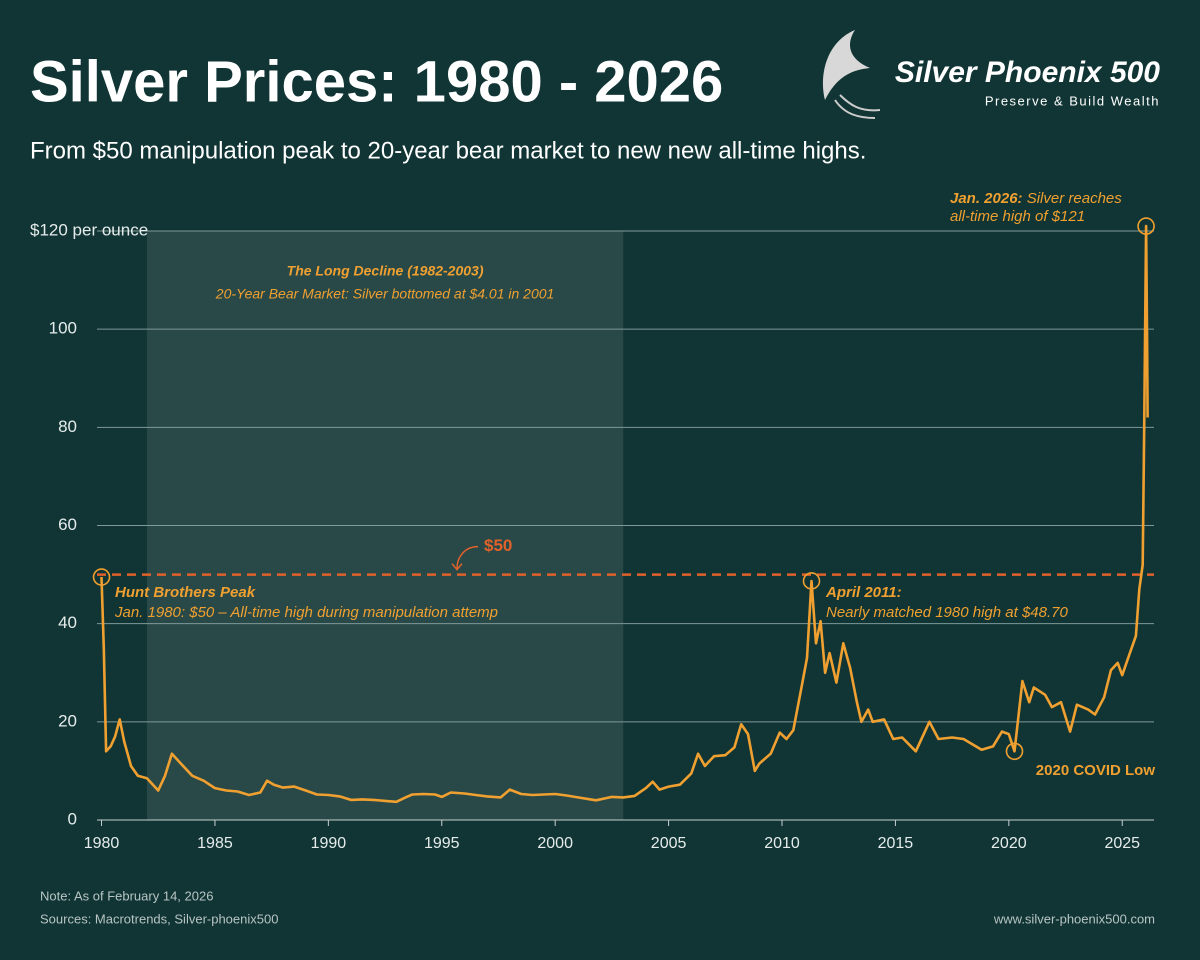  I want to click on y-tick-label: $120 per ounce, so click(89, 229).